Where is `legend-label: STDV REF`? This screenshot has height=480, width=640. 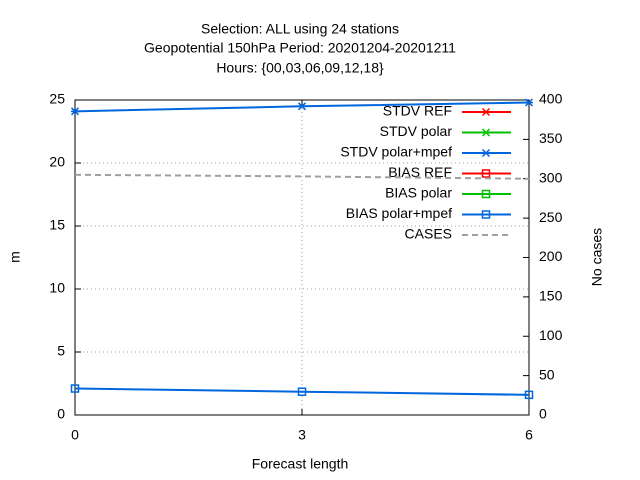
legend-label: STDV REF is located at coordinates (417, 111).